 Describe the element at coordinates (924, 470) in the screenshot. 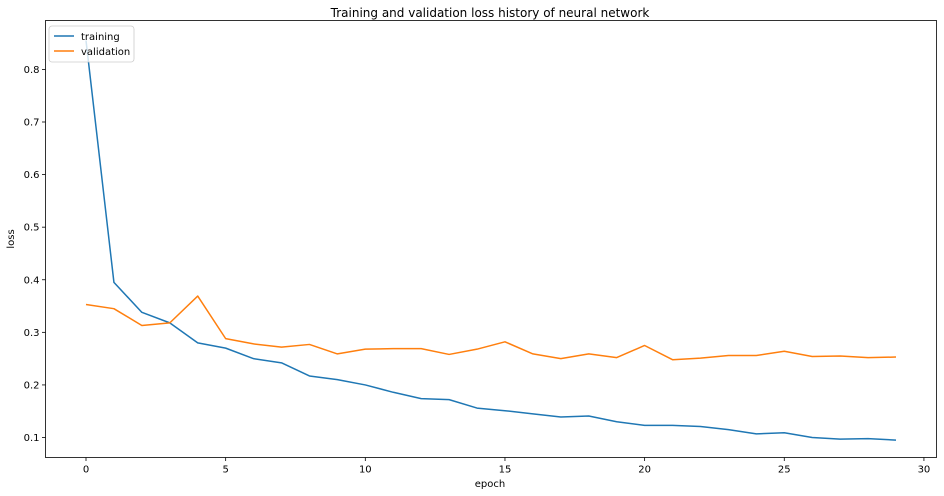

I see `x-tick-label: 30` at that location.